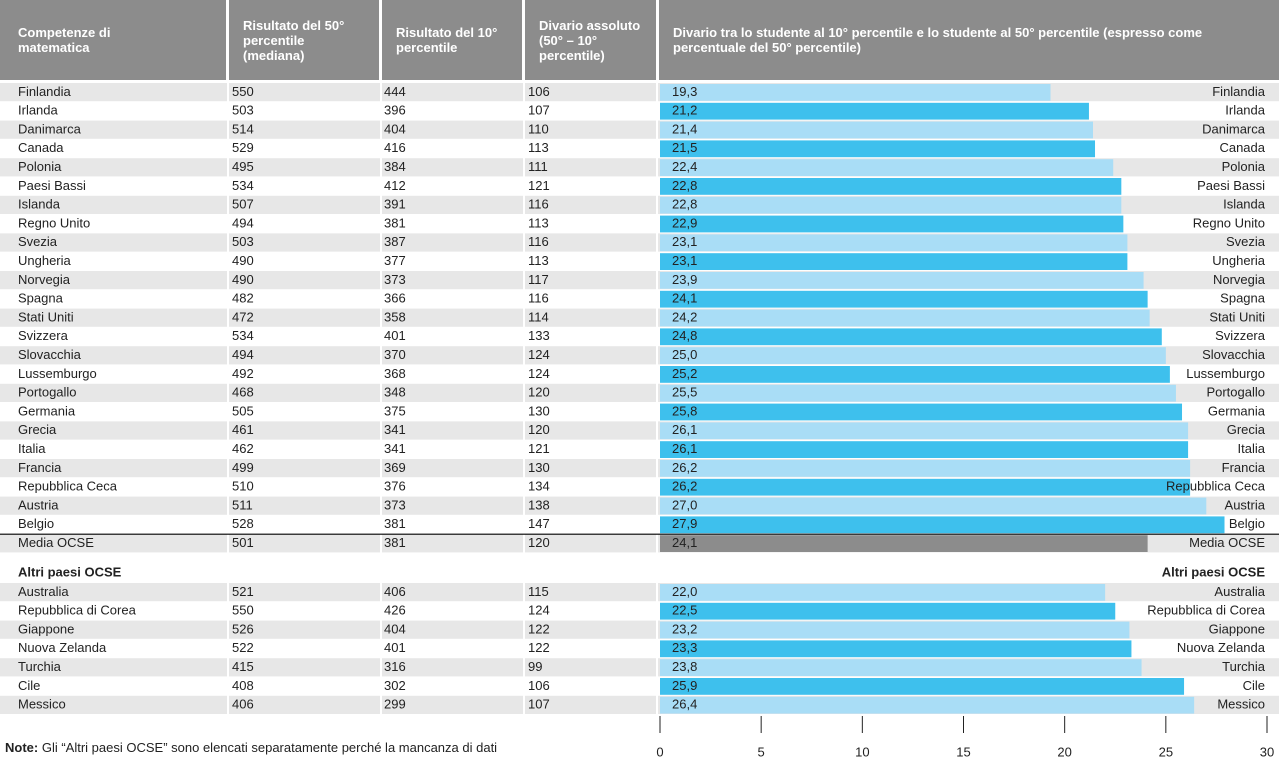 The height and width of the screenshot is (760, 1279). I want to click on table-cell: 482, so click(243, 298).